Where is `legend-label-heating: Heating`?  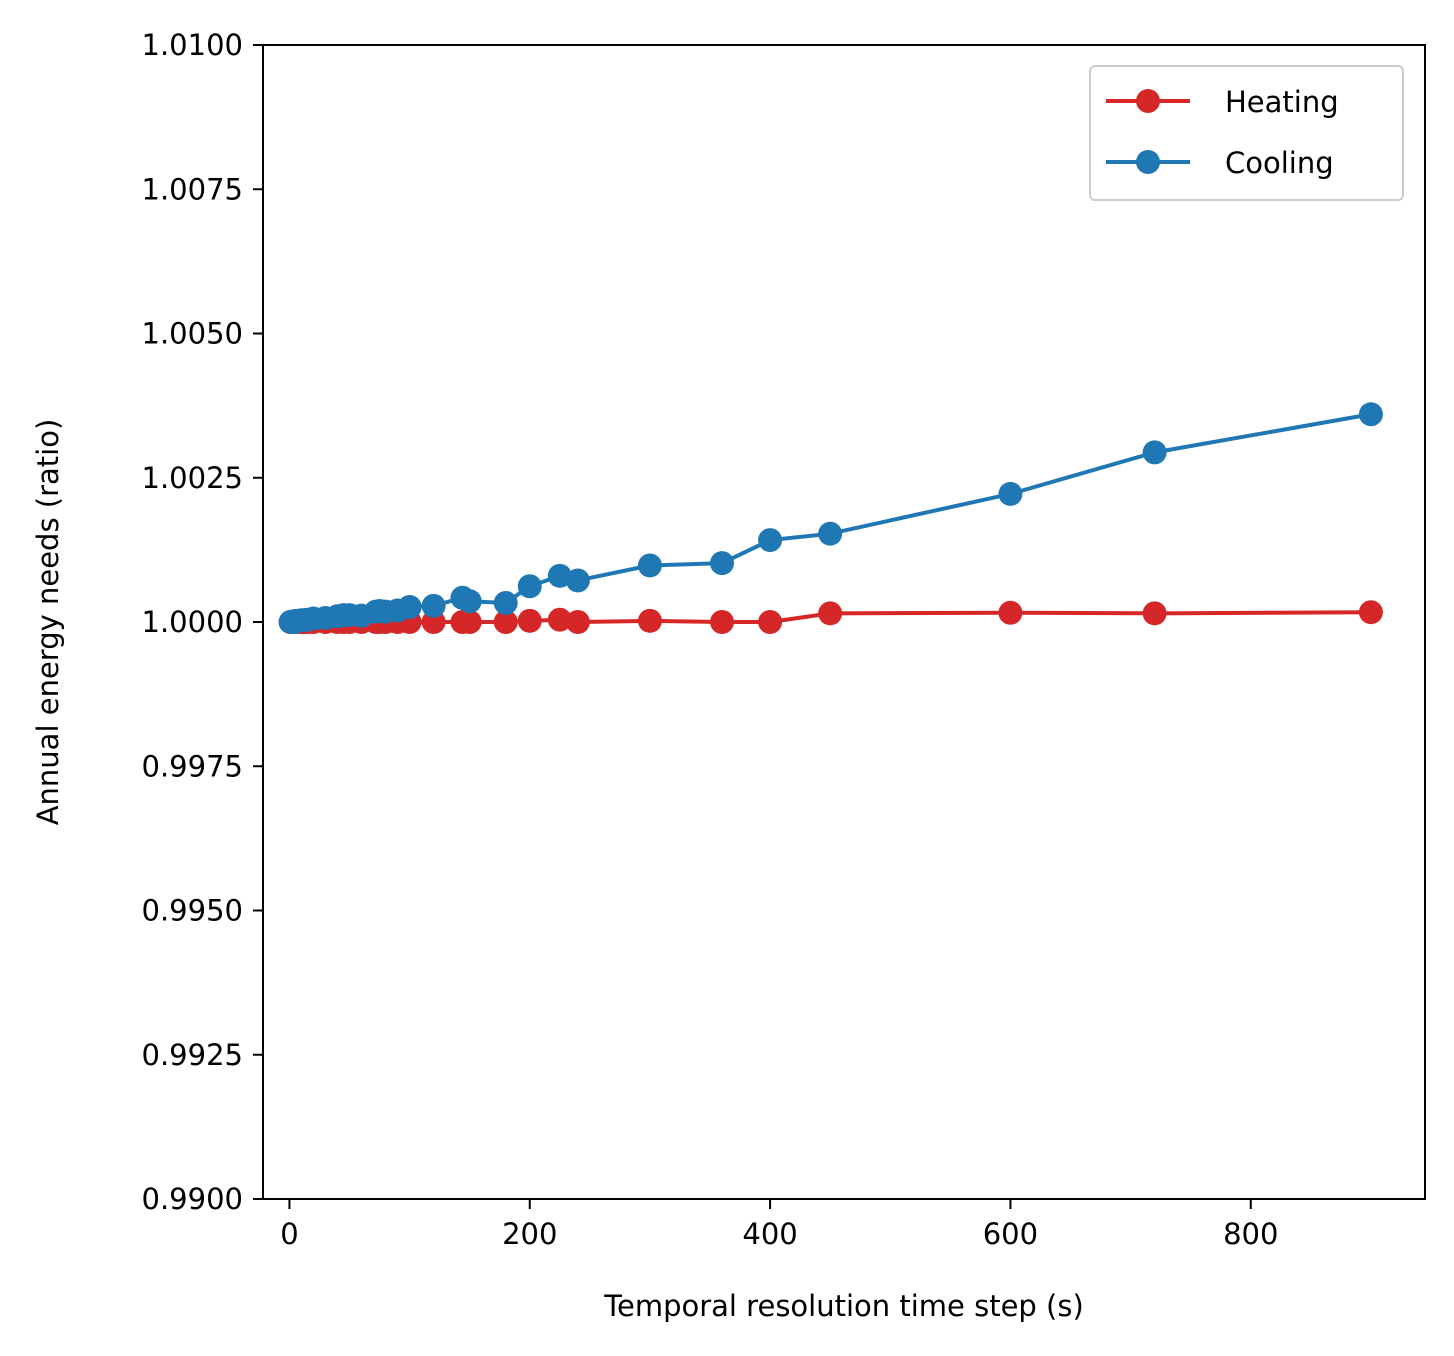
legend-label-heating: Heating is located at coordinates (1282, 102).